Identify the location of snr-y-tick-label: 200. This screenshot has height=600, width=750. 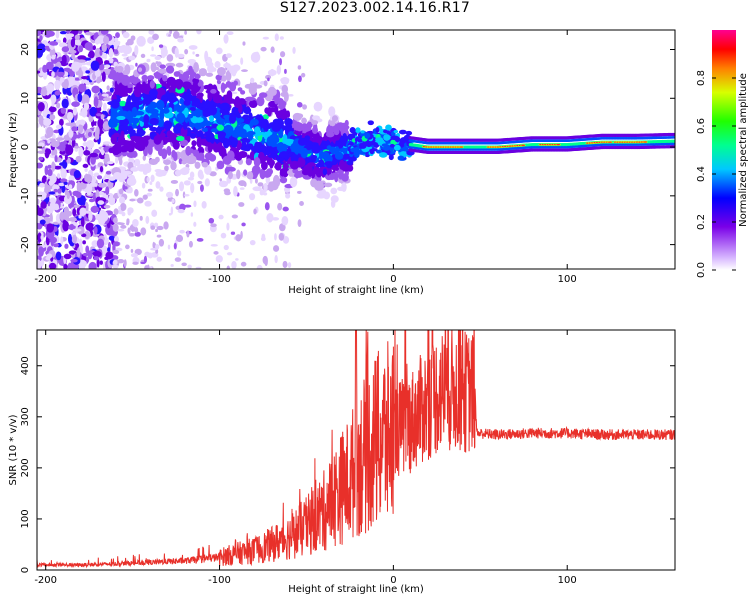
(25, 467).